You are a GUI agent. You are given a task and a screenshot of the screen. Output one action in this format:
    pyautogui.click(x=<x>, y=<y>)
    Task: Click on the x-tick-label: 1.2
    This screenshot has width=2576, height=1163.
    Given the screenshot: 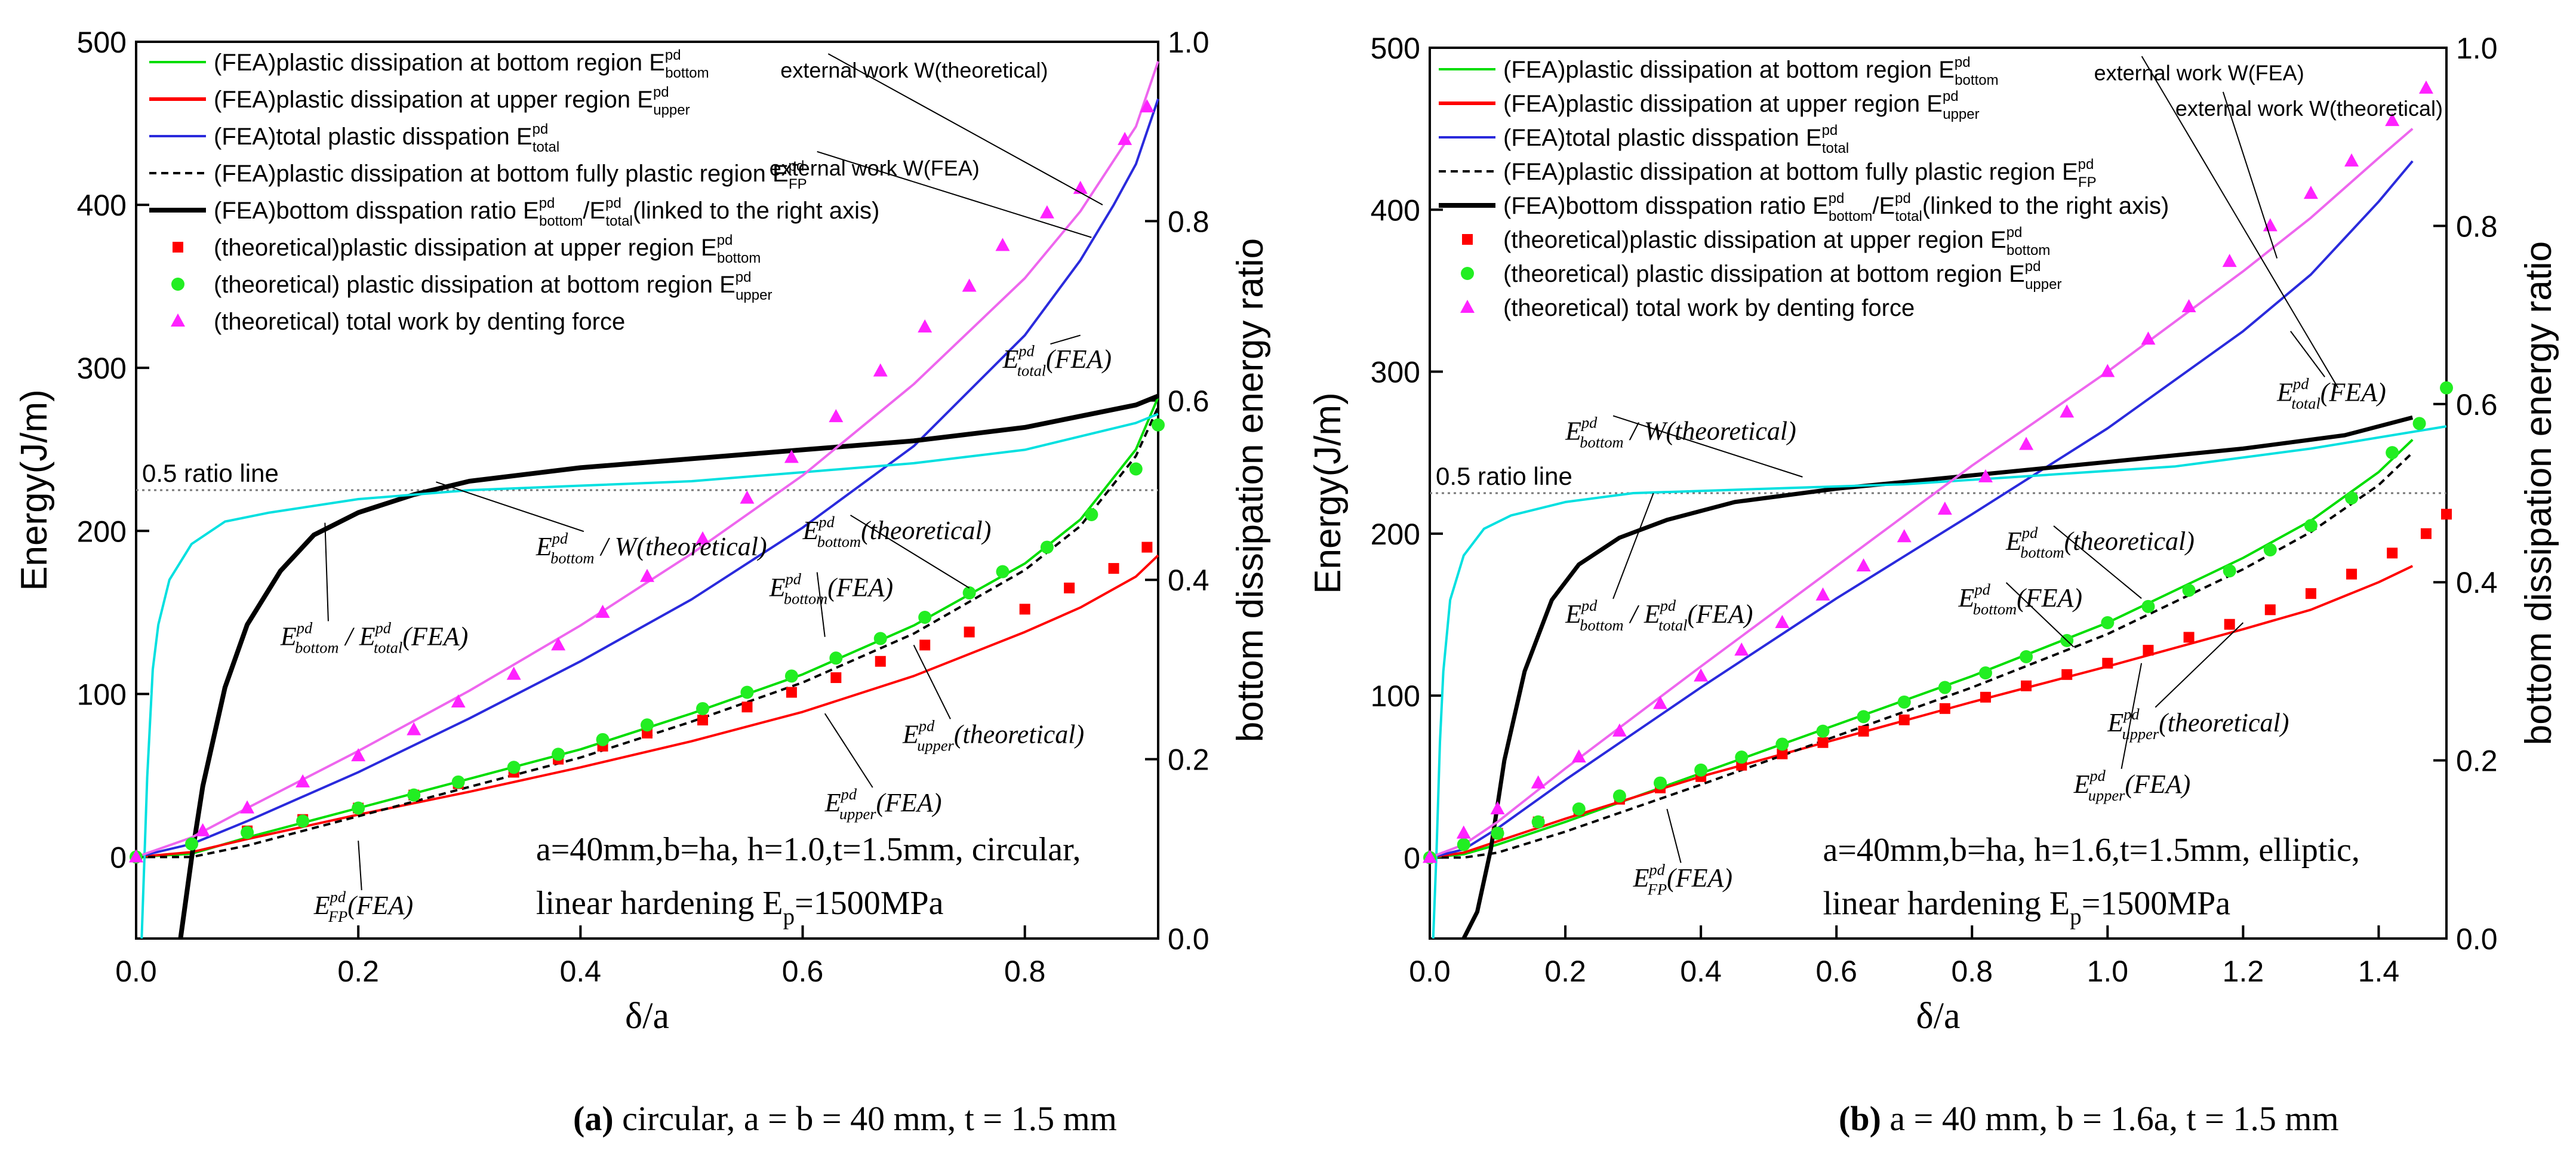 What is the action you would take?
    pyautogui.click(x=2243, y=971)
    